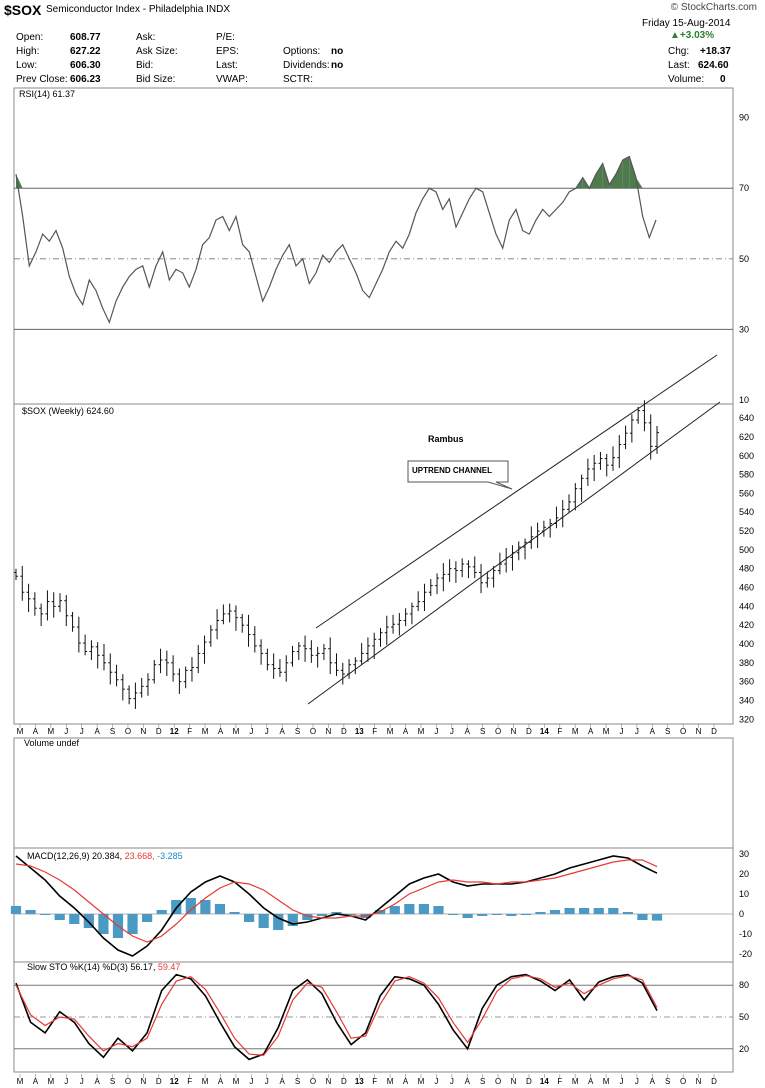 This screenshot has height=1088, width=765. I want to click on price-tick-label: 560, so click(746, 493).